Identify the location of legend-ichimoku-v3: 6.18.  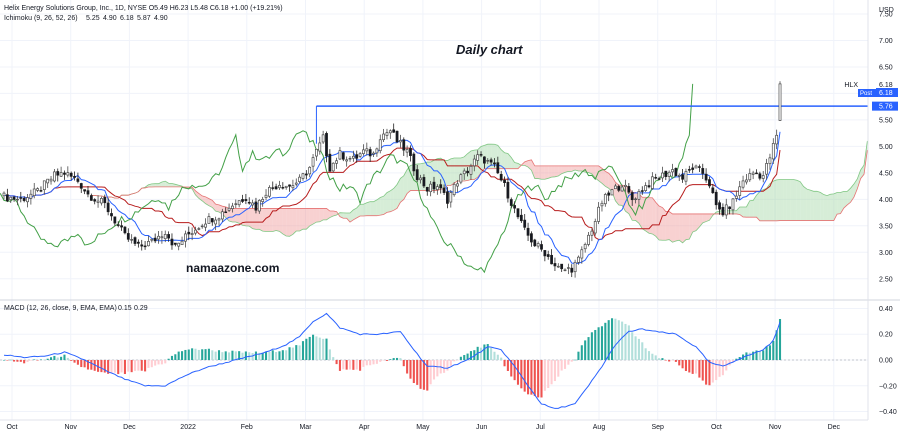
(127, 18).